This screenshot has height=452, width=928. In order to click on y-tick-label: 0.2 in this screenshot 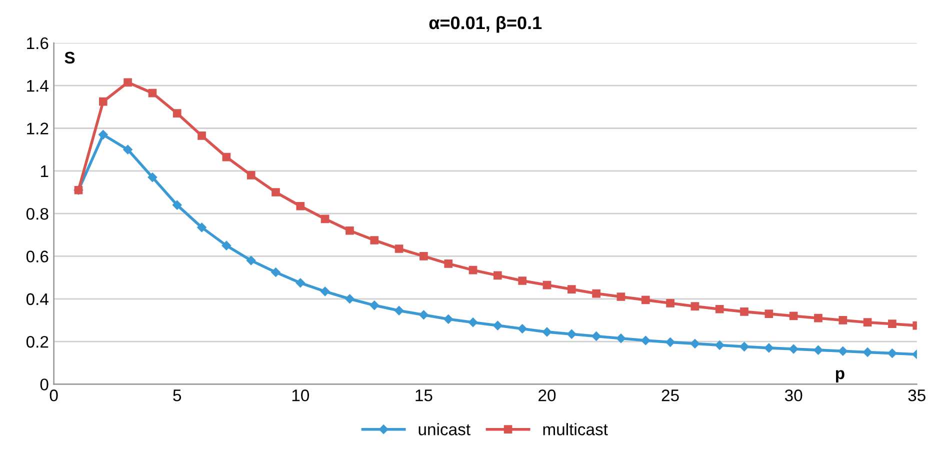, I will do `click(37, 342)`.